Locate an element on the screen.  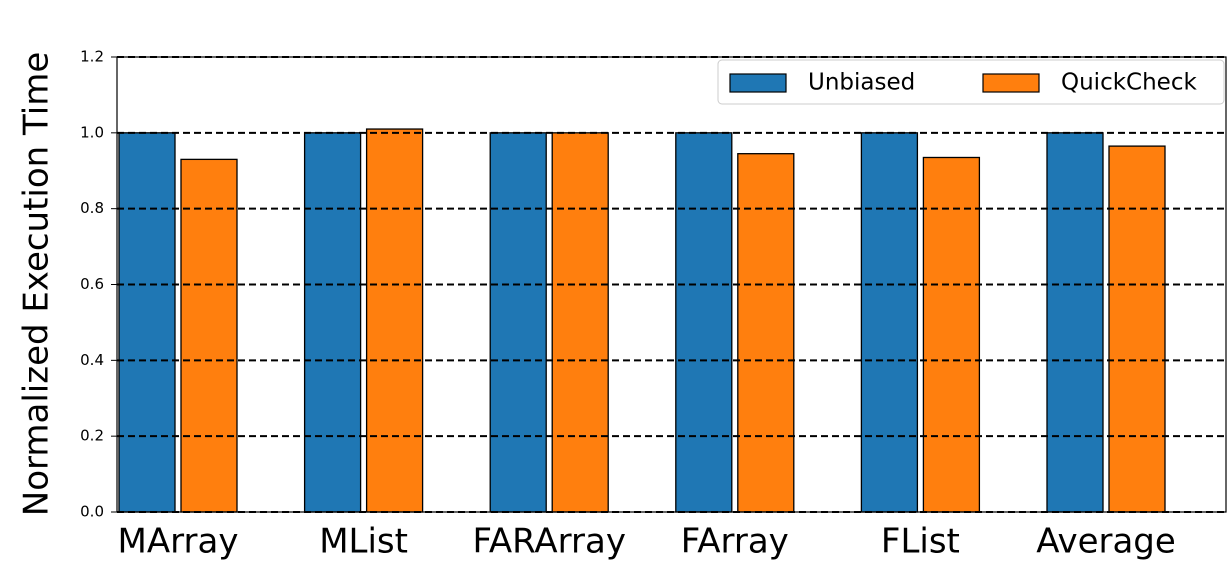
y-tick-label: 0.6 is located at coordinates (92, 284).